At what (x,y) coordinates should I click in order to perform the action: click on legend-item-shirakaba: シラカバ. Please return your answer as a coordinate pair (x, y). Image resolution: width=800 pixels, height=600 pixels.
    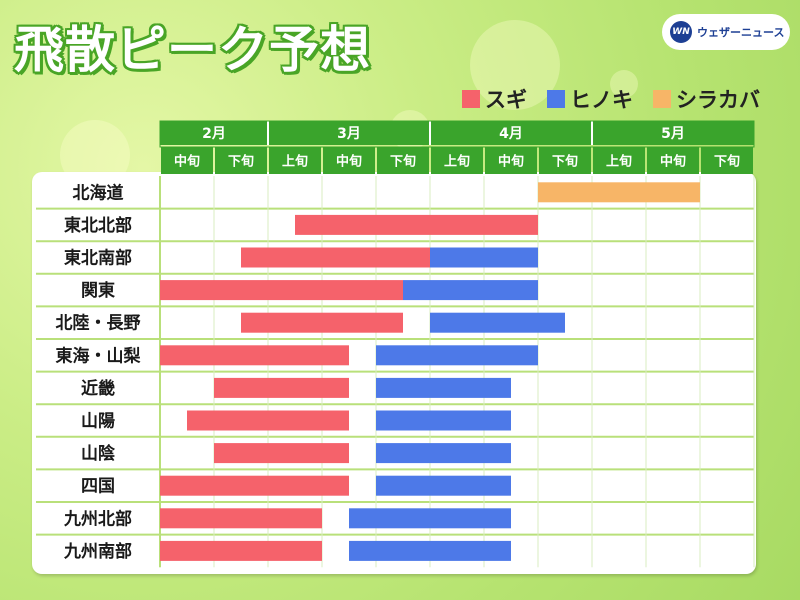
    Looking at the image, I should click on (706, 99).